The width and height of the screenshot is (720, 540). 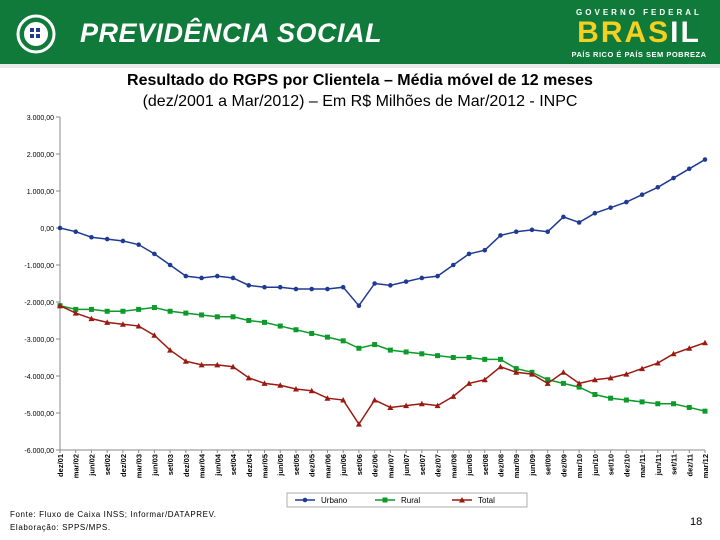 I want to click on page-number: 18, so click(x=696, y=522).